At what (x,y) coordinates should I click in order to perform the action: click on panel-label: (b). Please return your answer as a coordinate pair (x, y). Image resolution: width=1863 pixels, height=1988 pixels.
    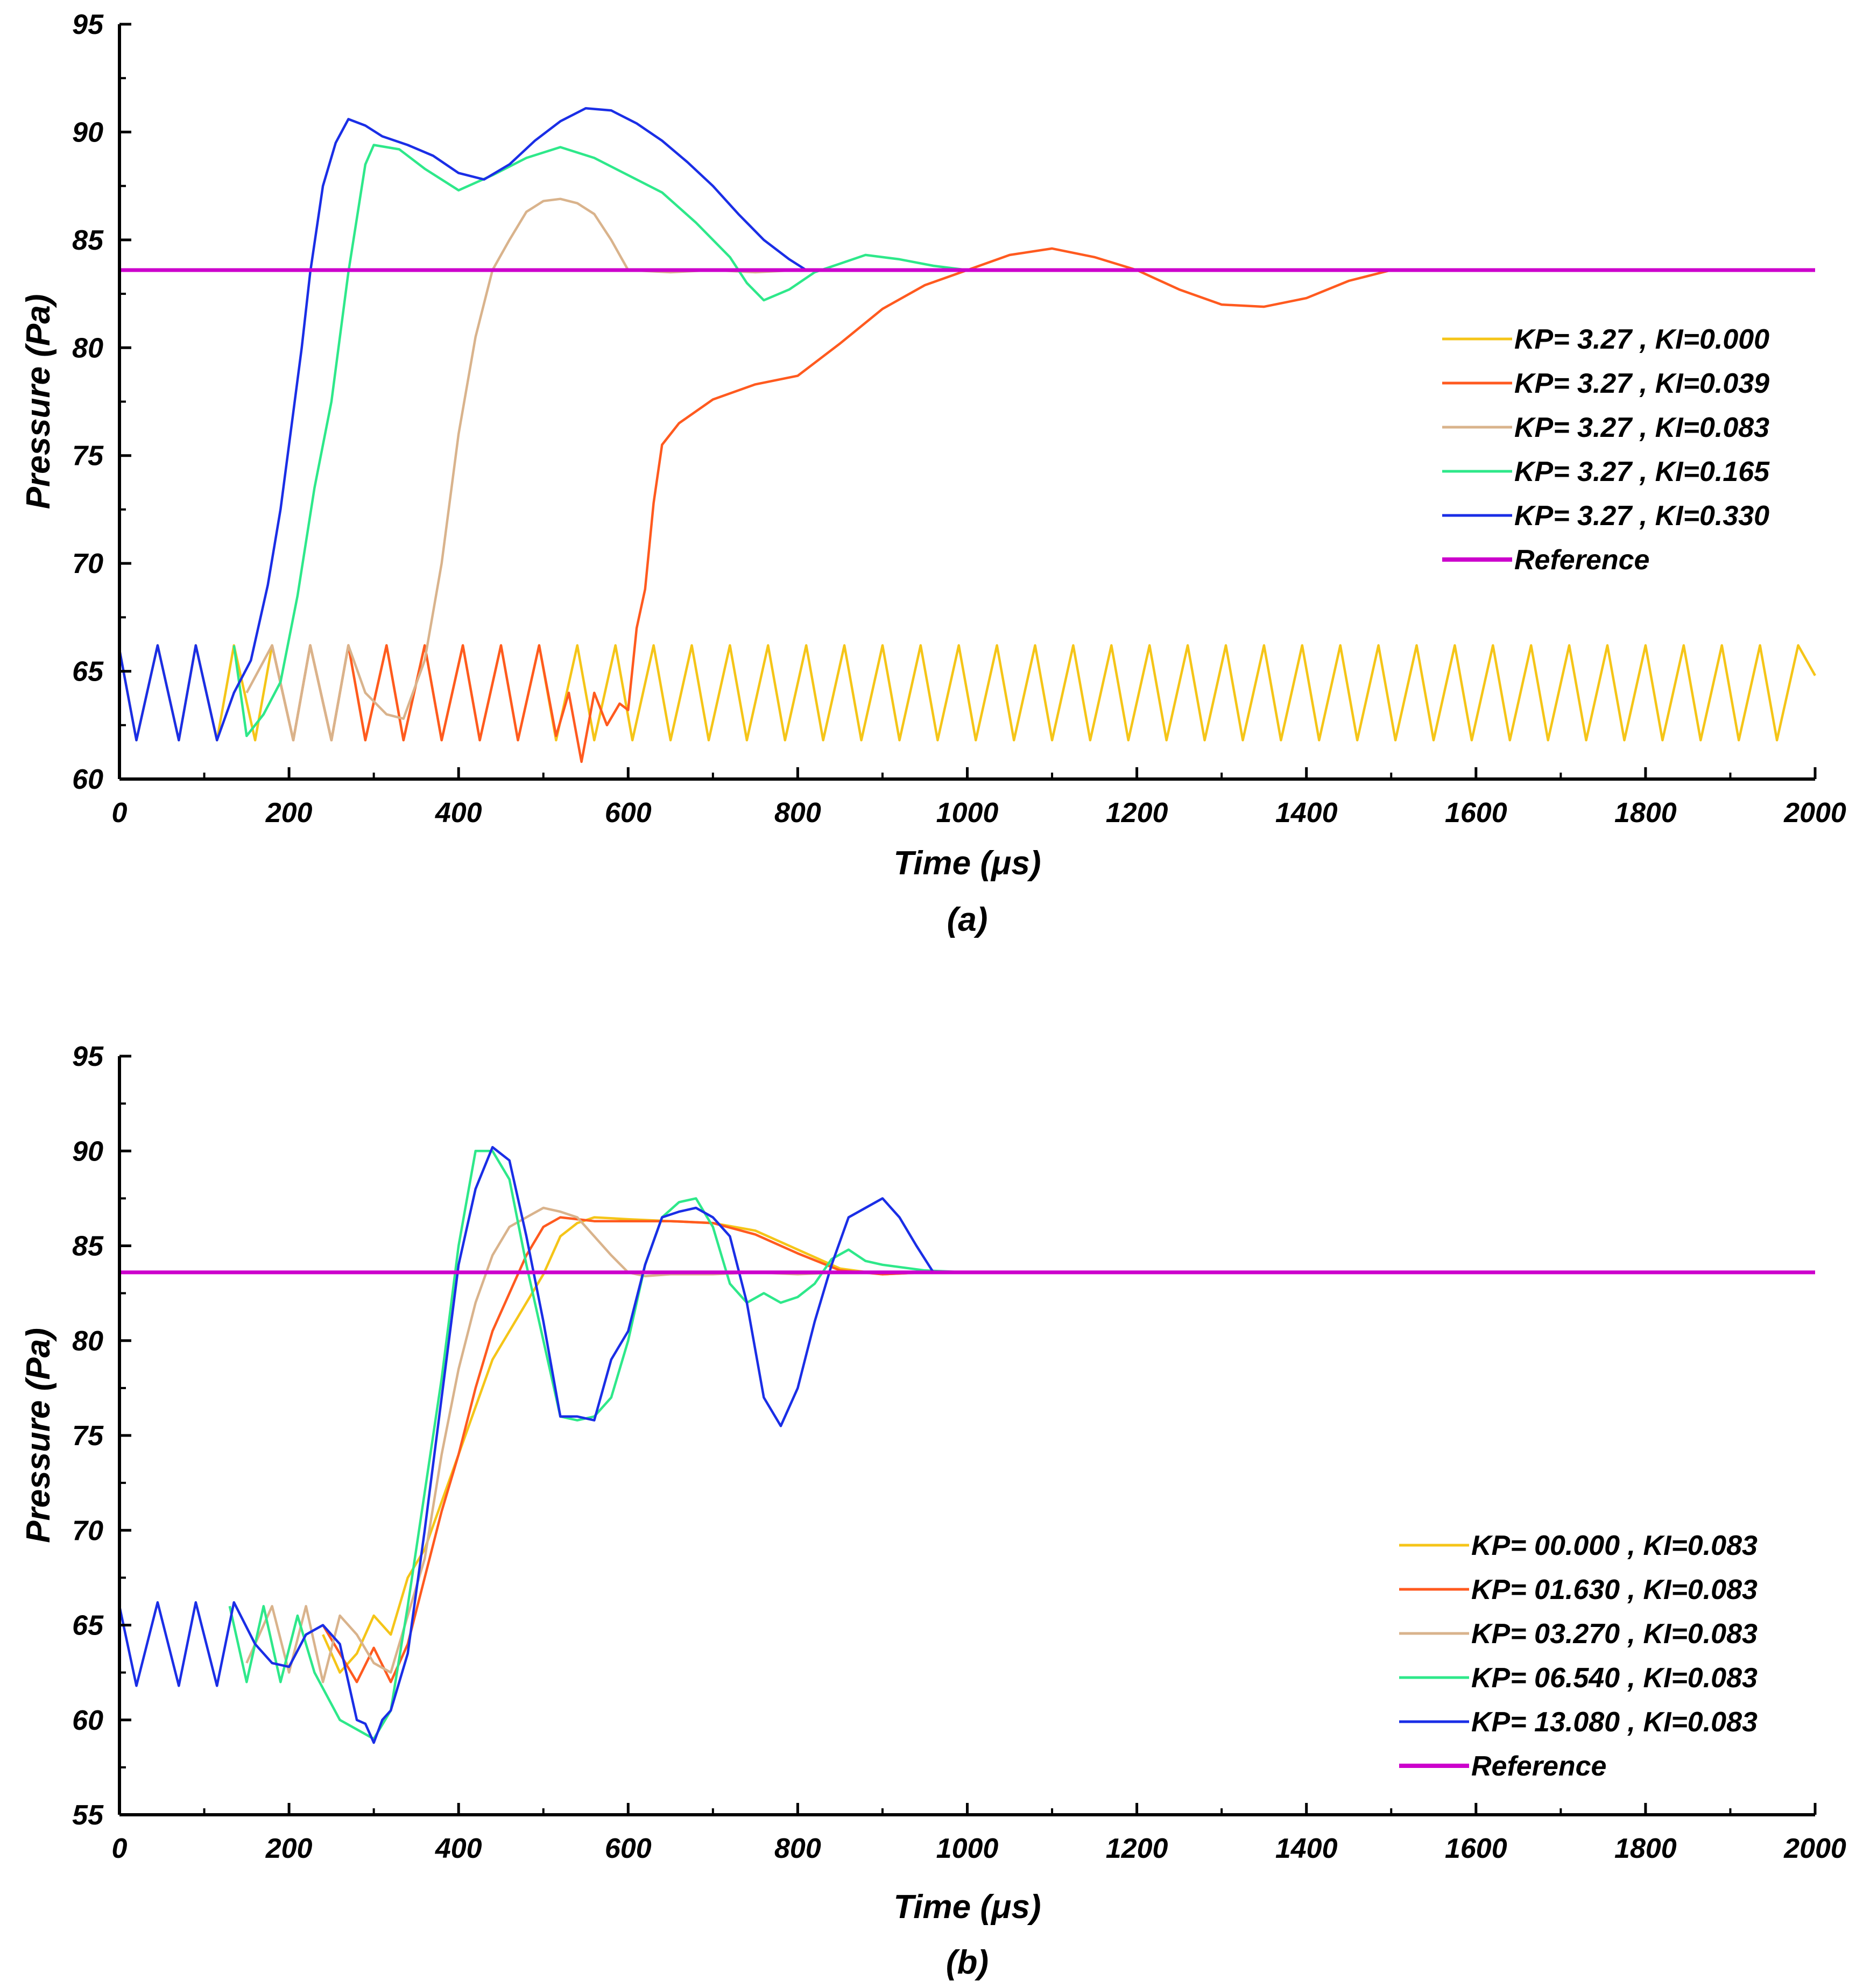
    Looking at the image, I should click on (967, 1962).